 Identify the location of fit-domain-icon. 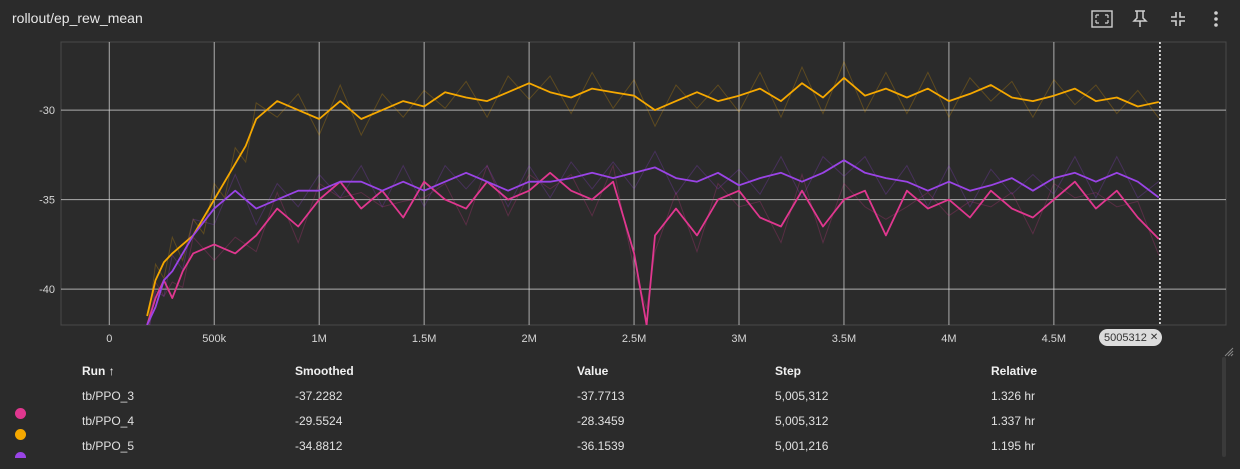
(1102, 19).